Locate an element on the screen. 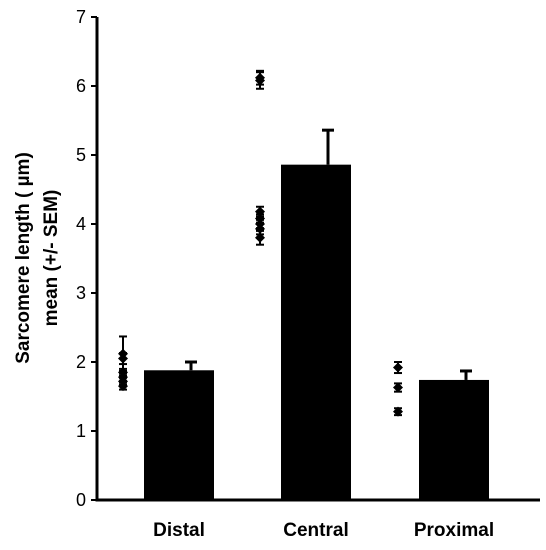 The width and height of the screenshot is (546, 550). y-tick-label: 4 is located at coordinates (81, 224).